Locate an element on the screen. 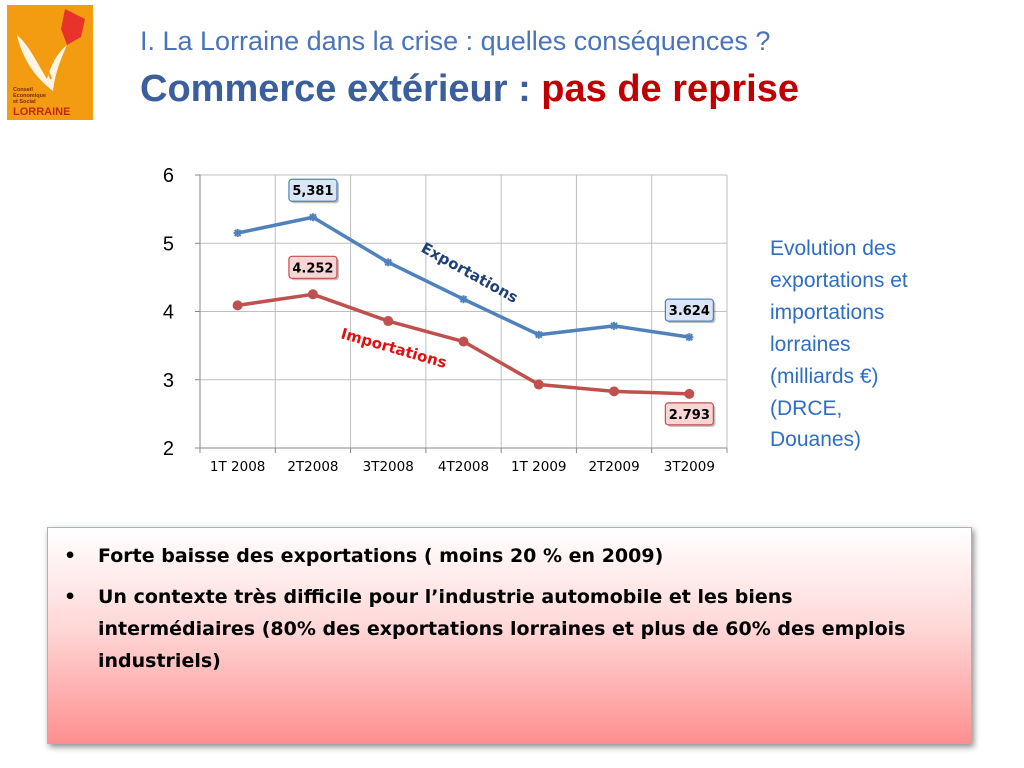  series-label-exportations: Exportations is located at coordinates (469, 273).